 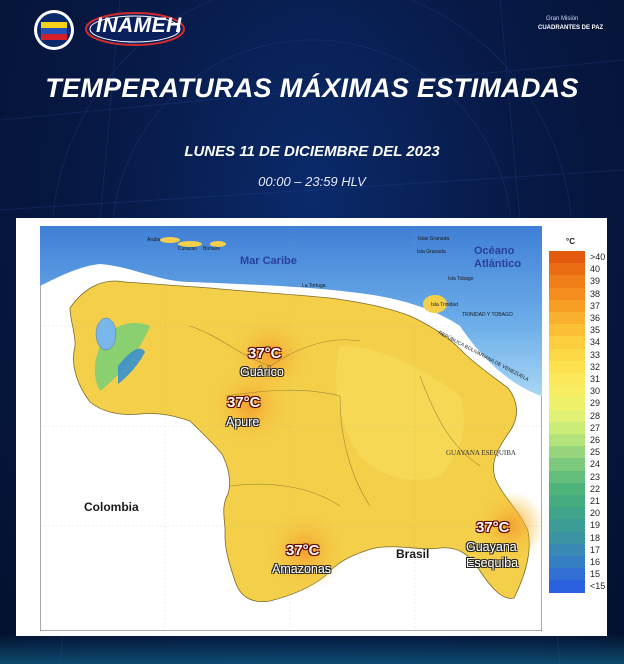 What do you see at coordinates (314, 286) in the screenshot?
I see `label-la-tortuga: La Tortuga` at bounding box center [314, 286].